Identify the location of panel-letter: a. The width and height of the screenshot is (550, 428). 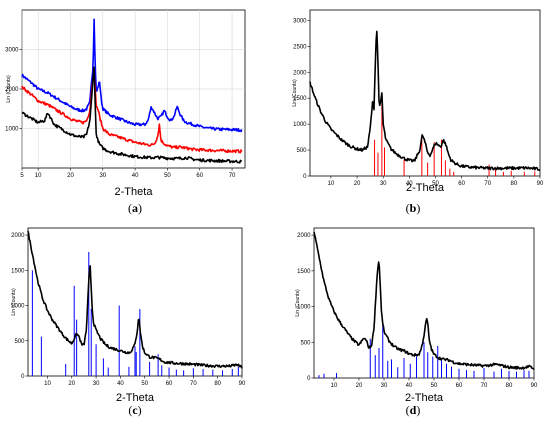
(135, 208).